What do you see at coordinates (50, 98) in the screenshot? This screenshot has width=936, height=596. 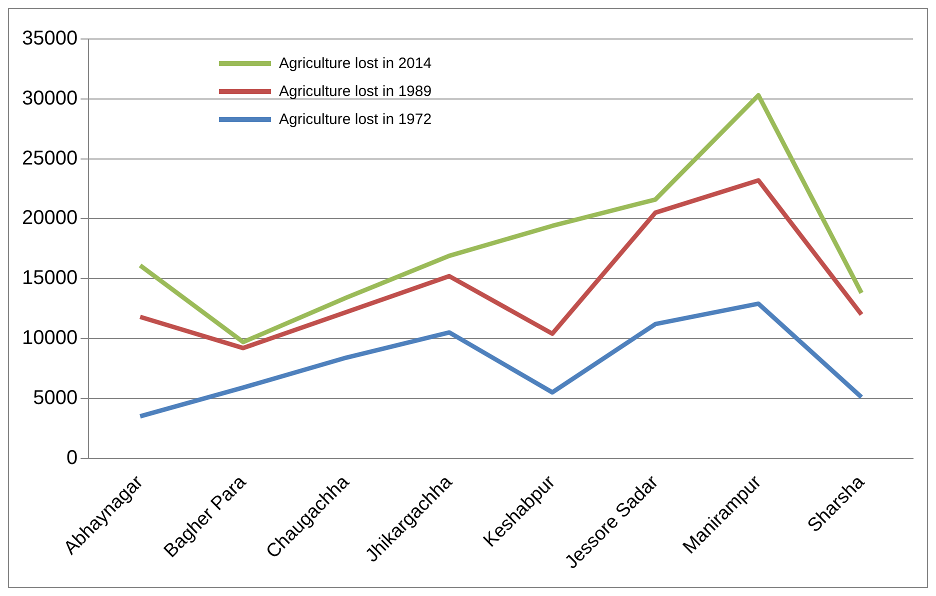 I see `y-tick-label: 30000` at bounding box center [50, 98].